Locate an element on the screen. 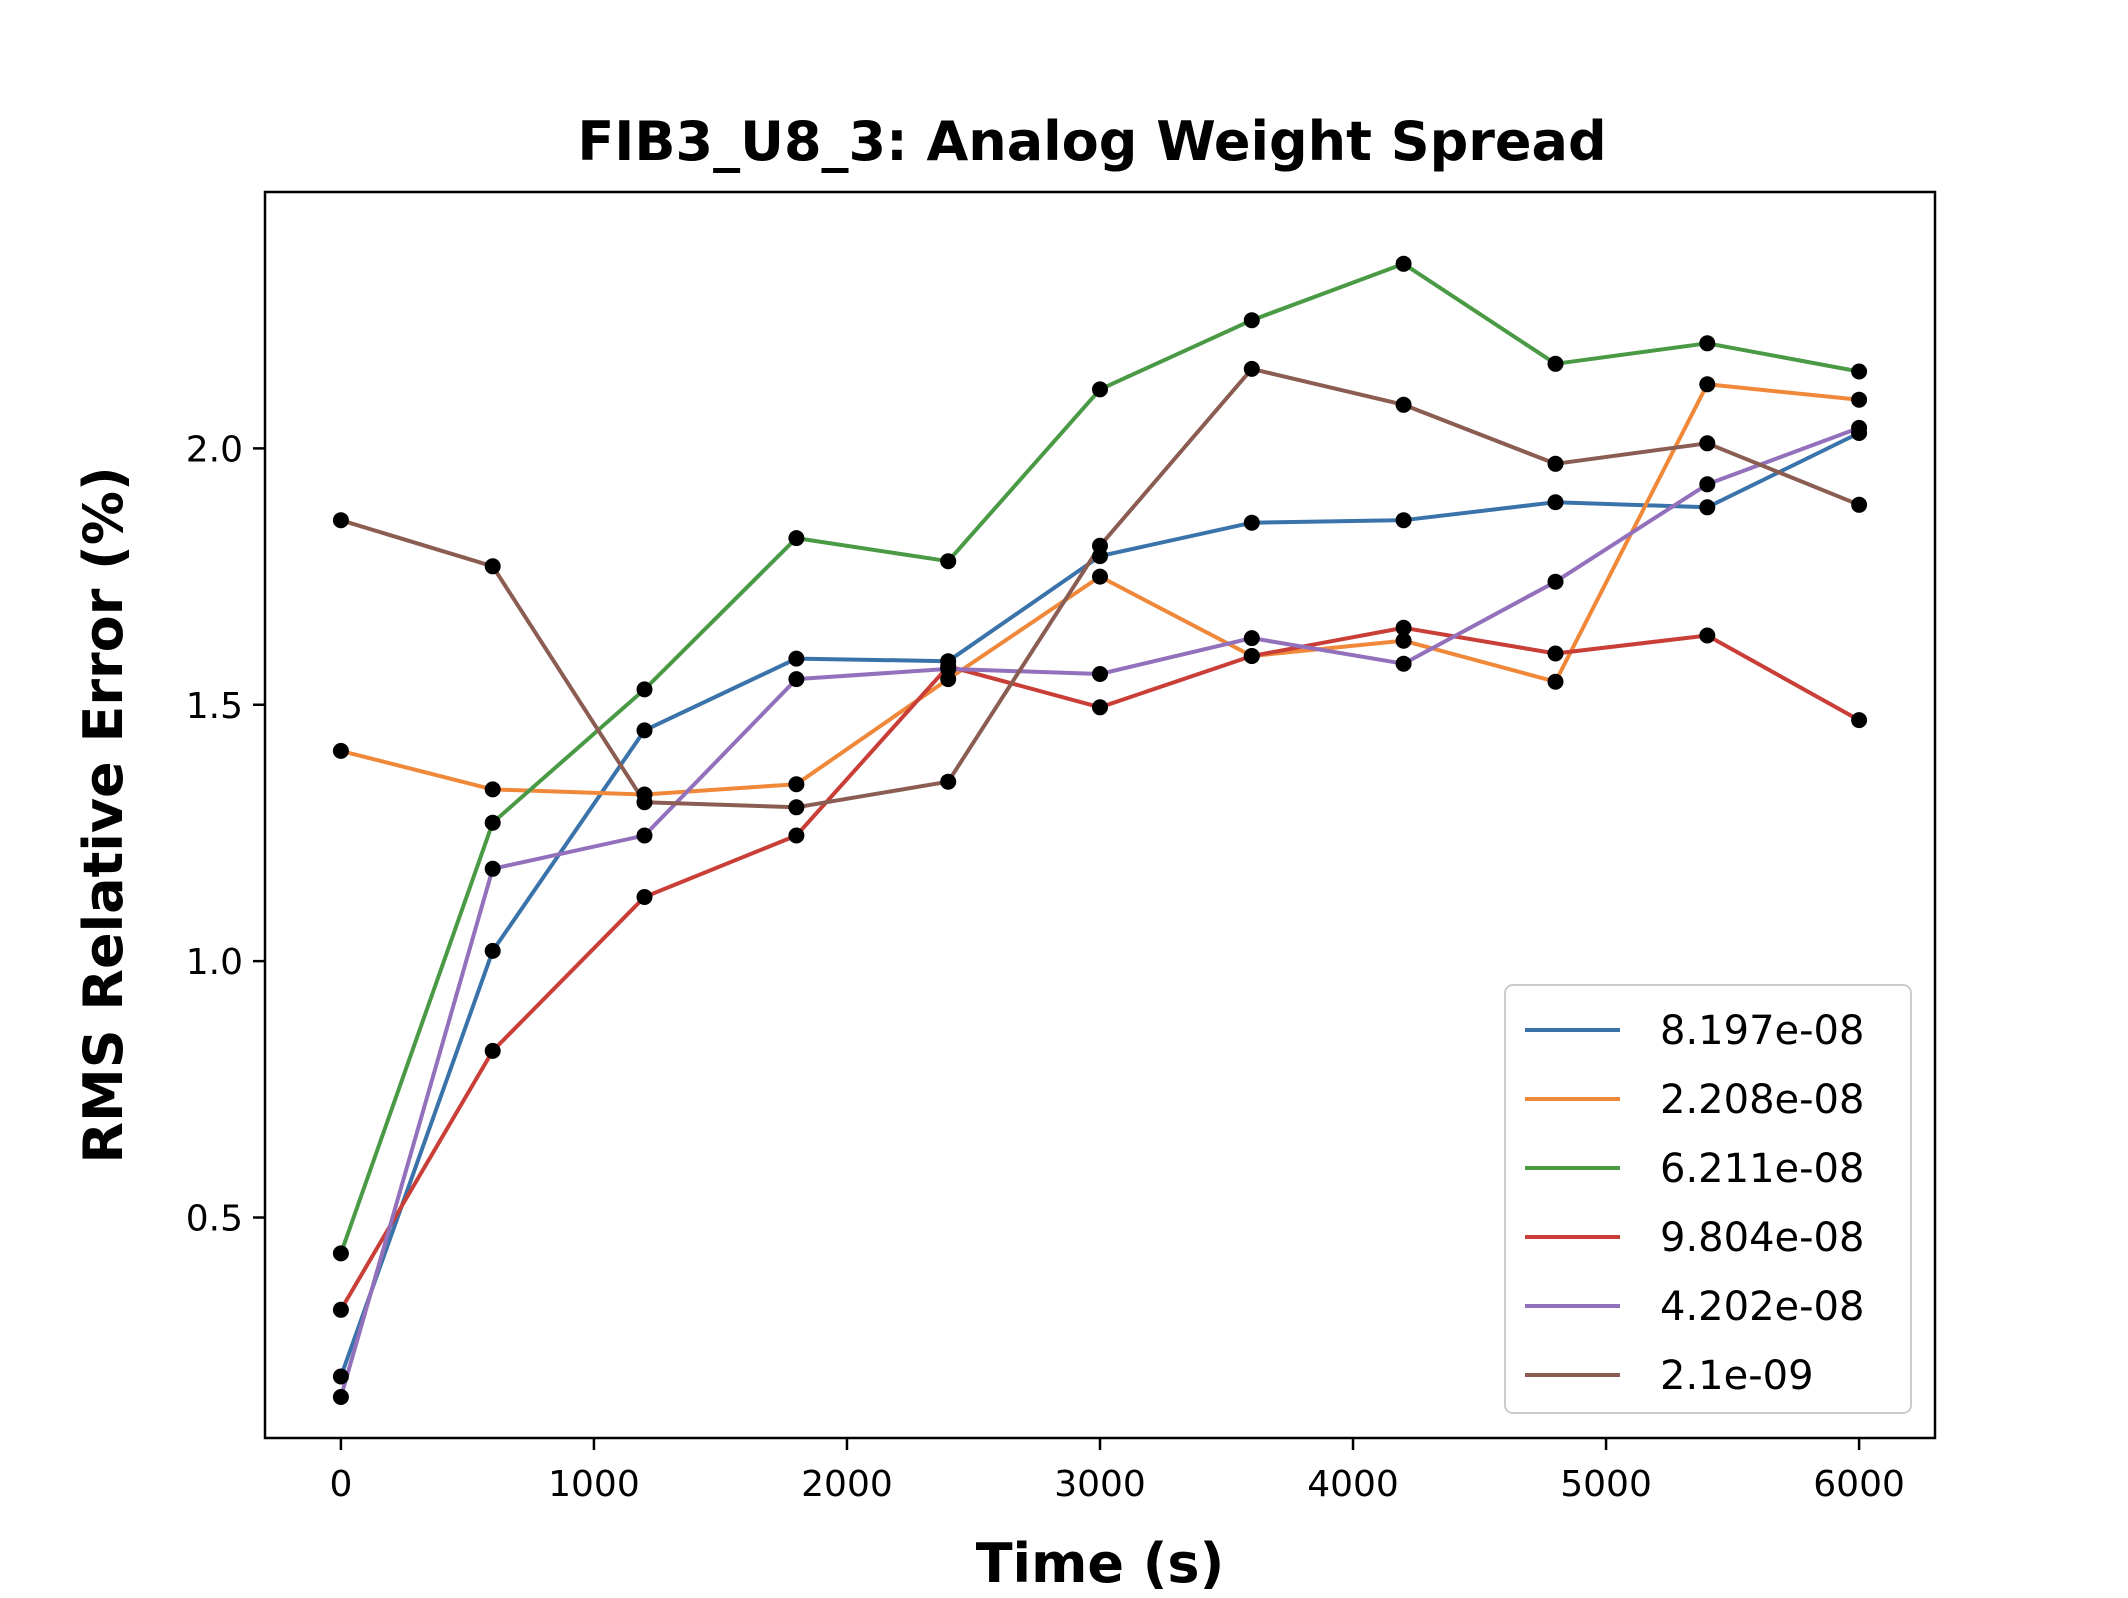 The width and height of the screenshot is (2128, 1598). x-tick-label: 5000 is located at coordinates (1606, 1484).